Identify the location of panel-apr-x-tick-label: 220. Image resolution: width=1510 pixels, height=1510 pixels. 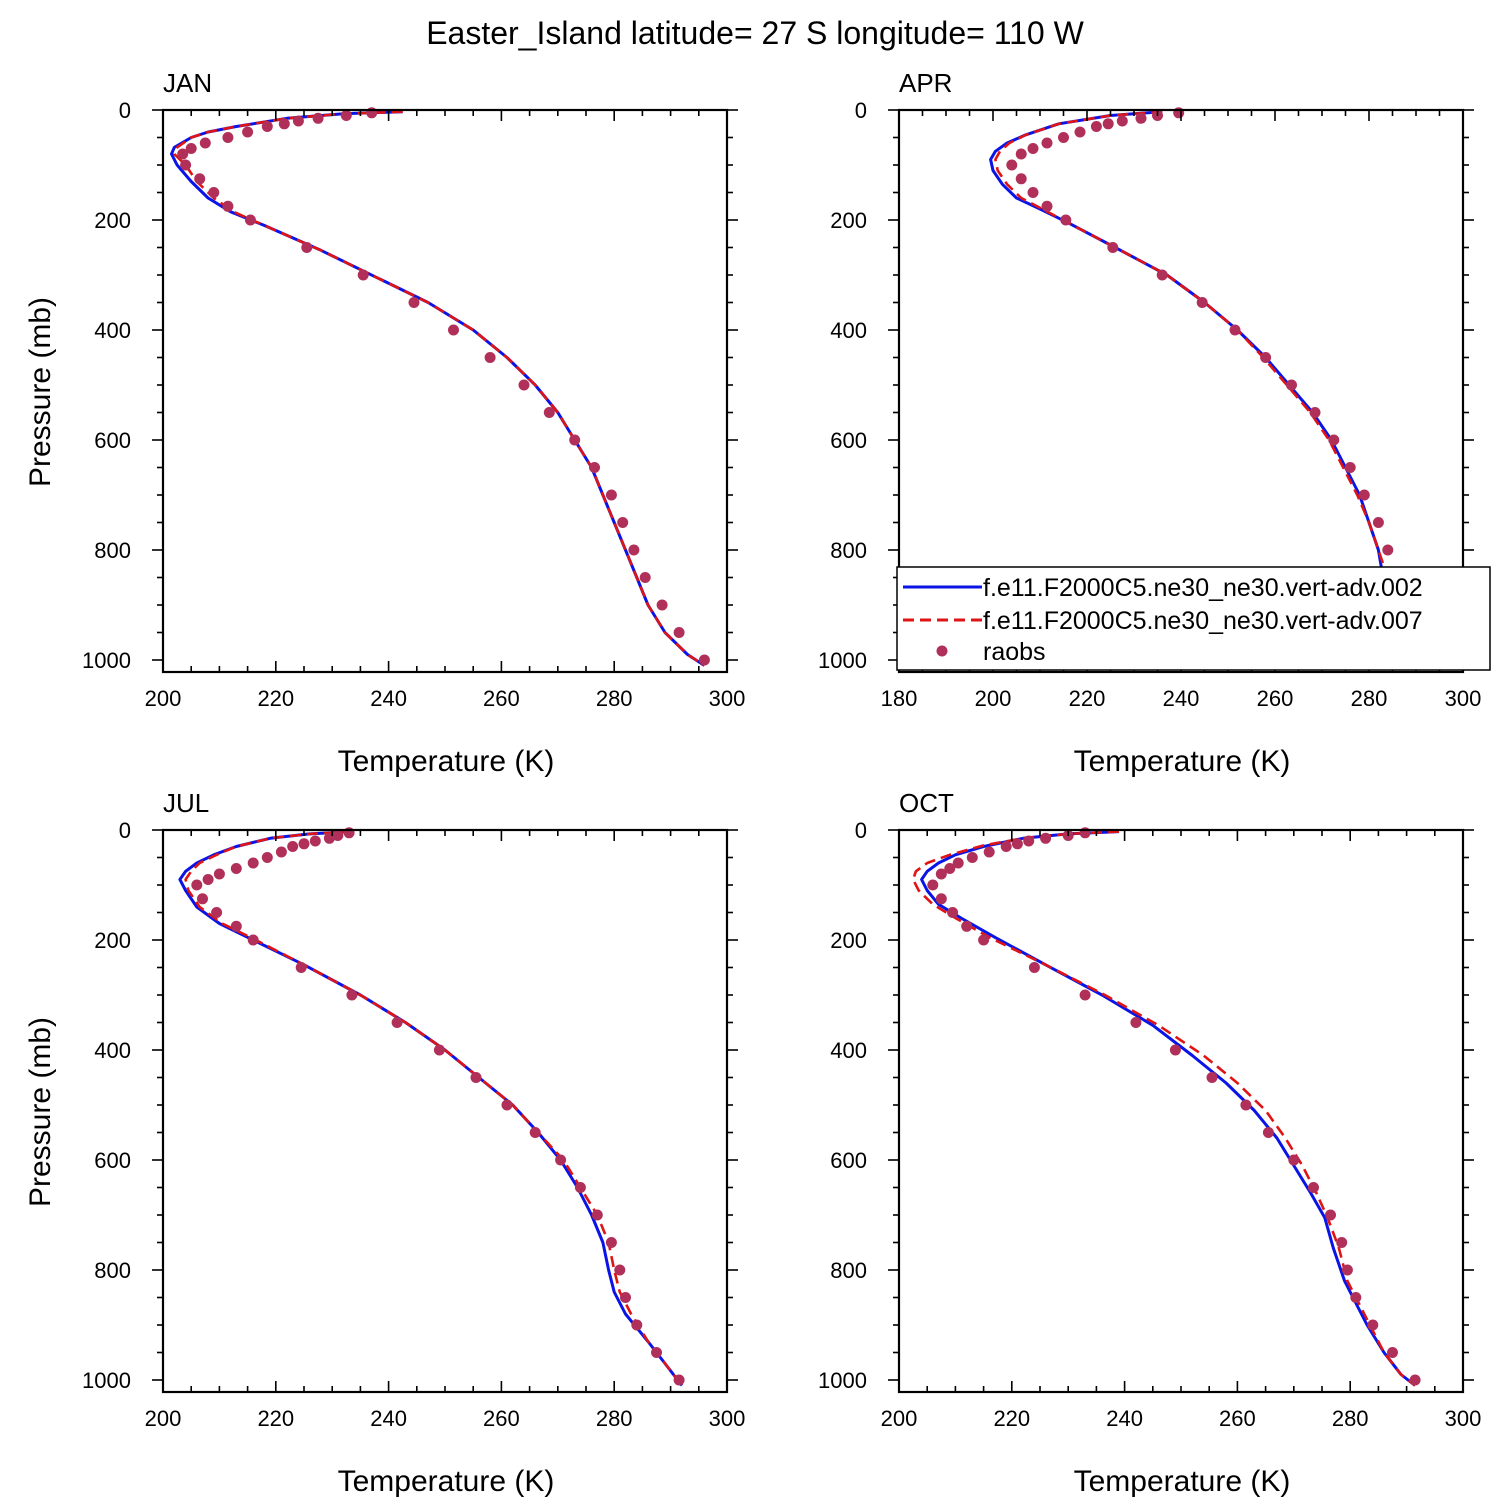
(1087, 698).